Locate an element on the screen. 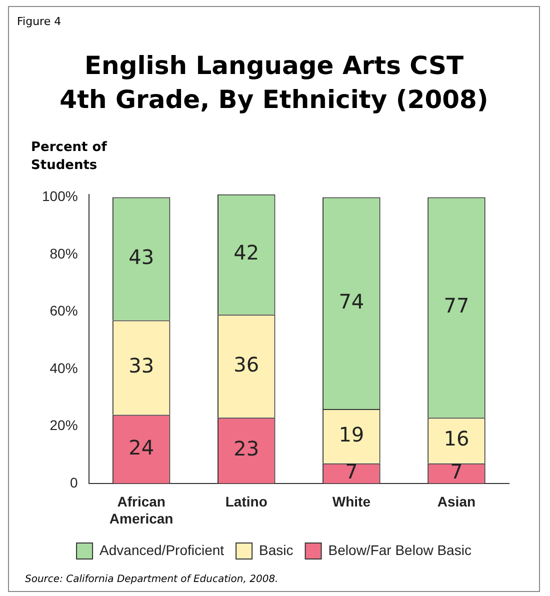 This screenshot has width=550, height=596. y-tick-label: 20% is located at coordinates (64, 425).